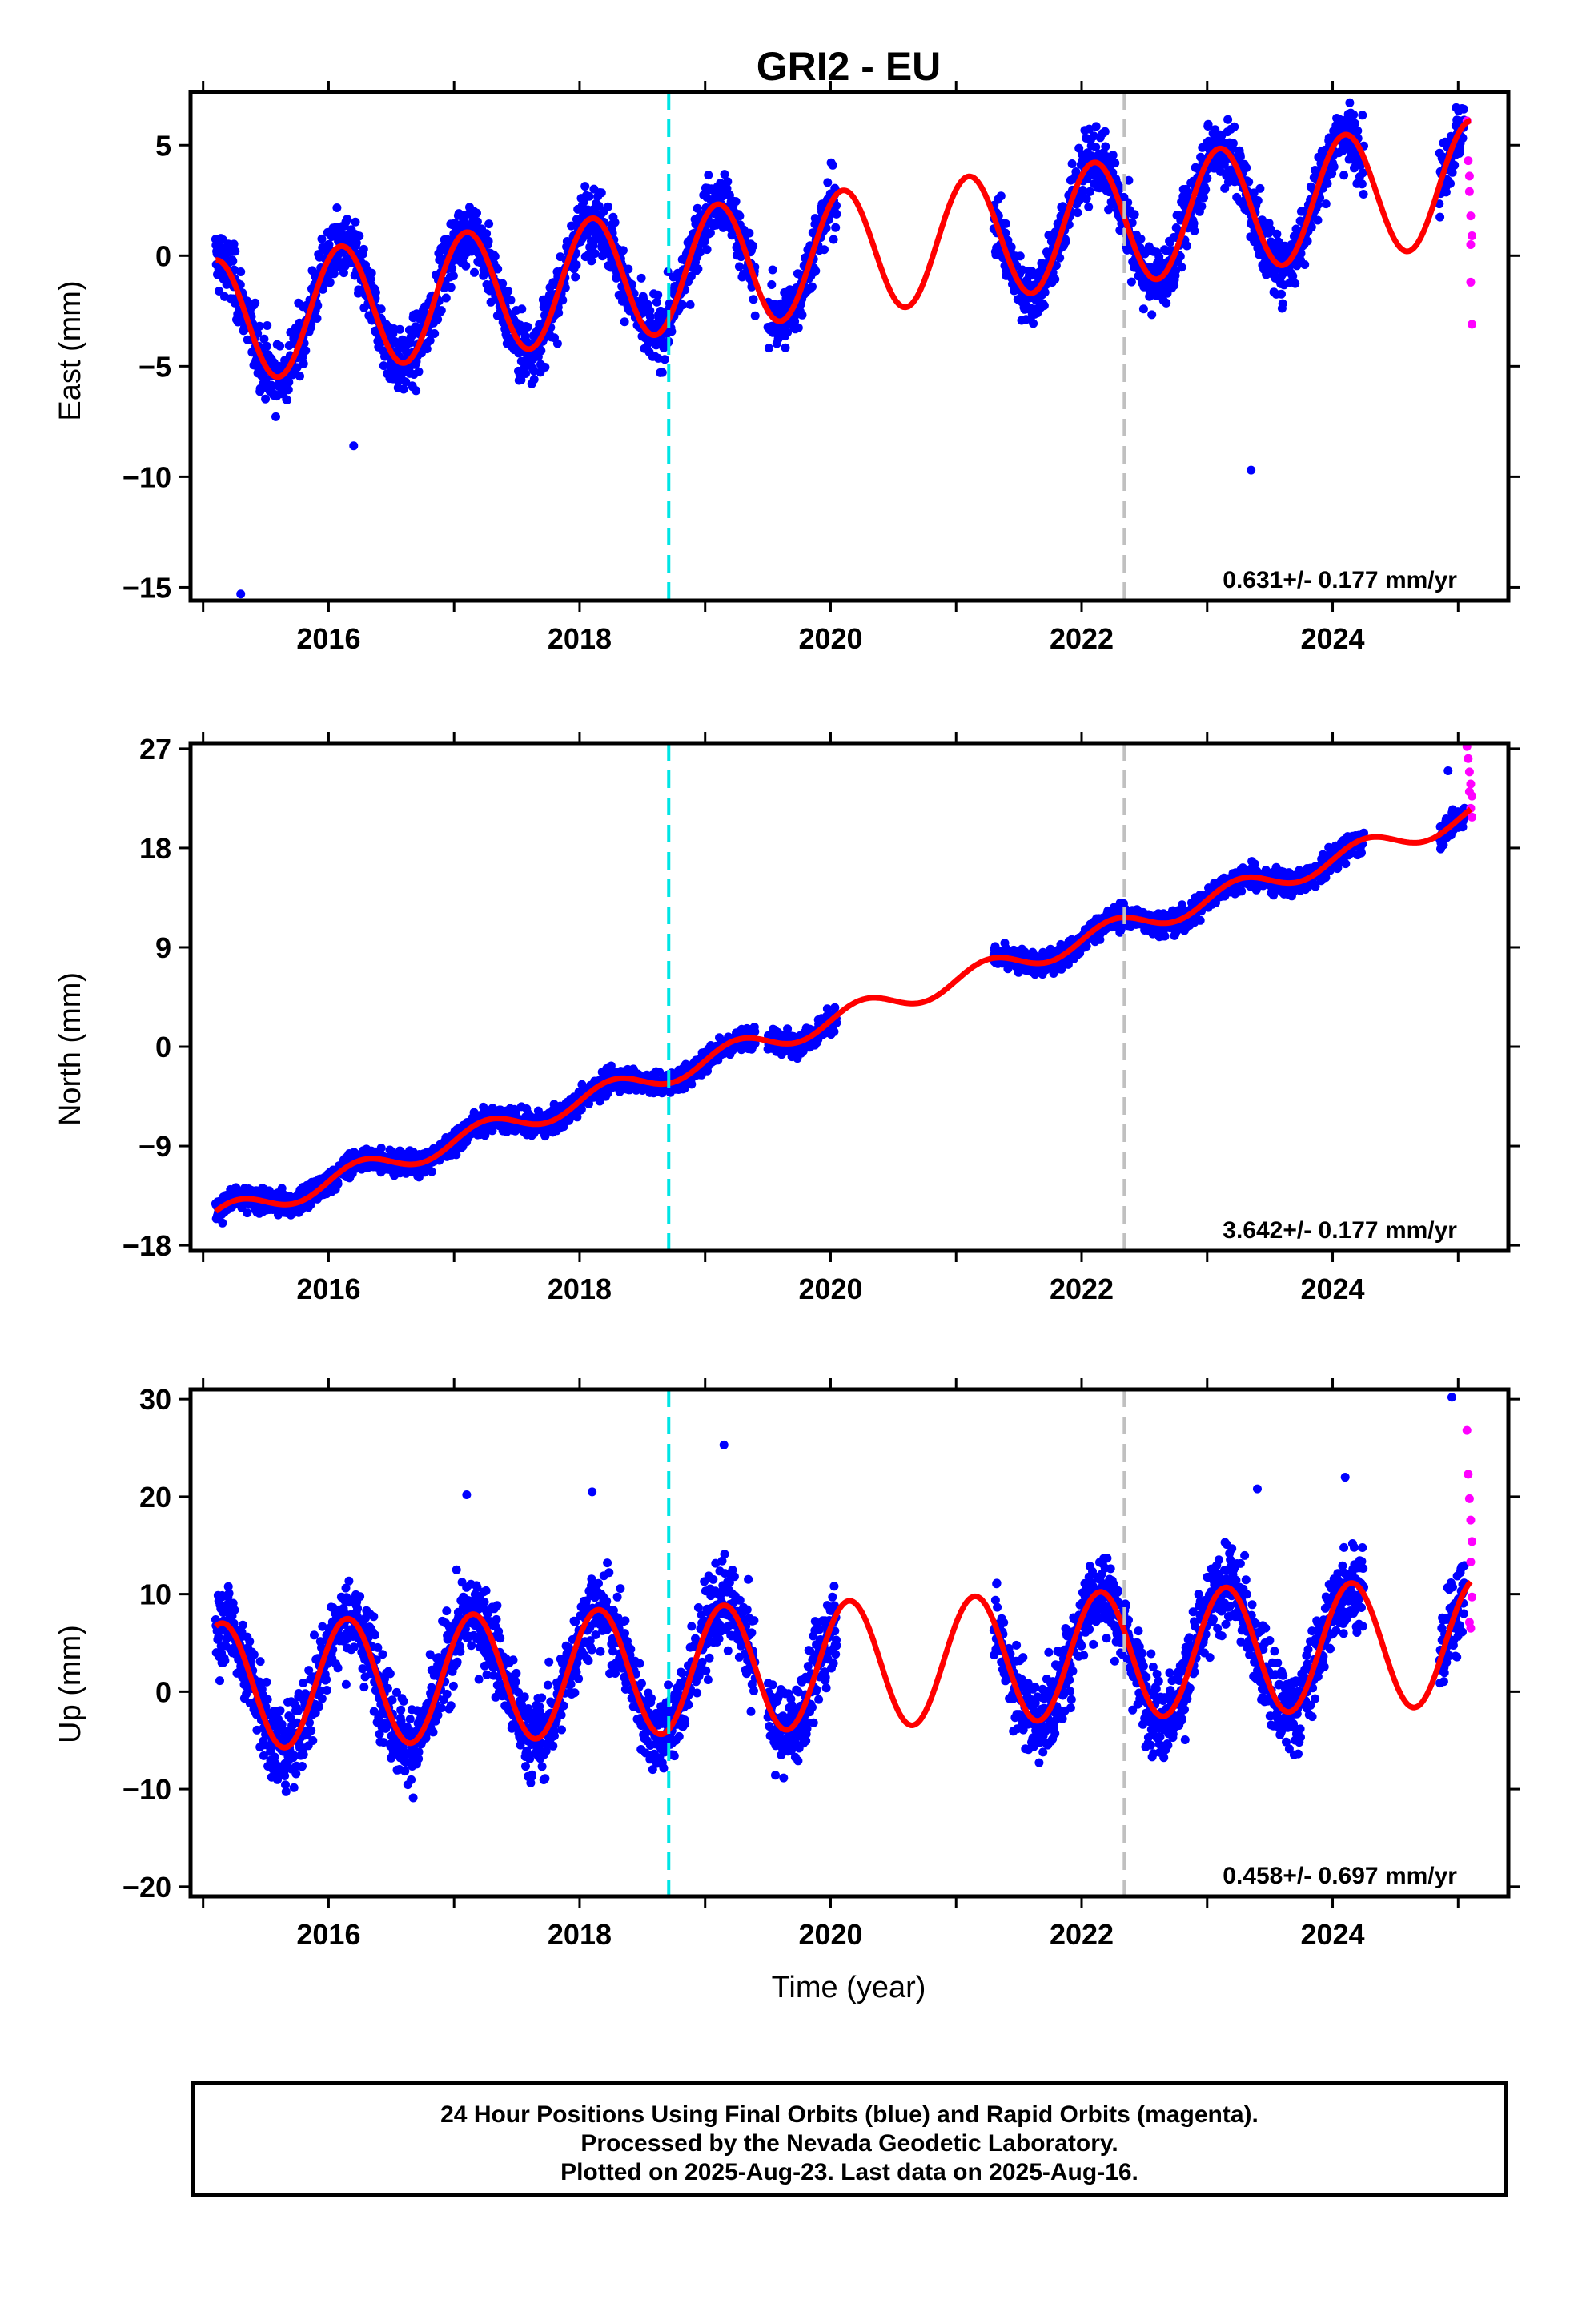 The height and width of the screenshot is (2324, 1582). I want to click on east-x-tick-label: 2016, so click(328, 638).